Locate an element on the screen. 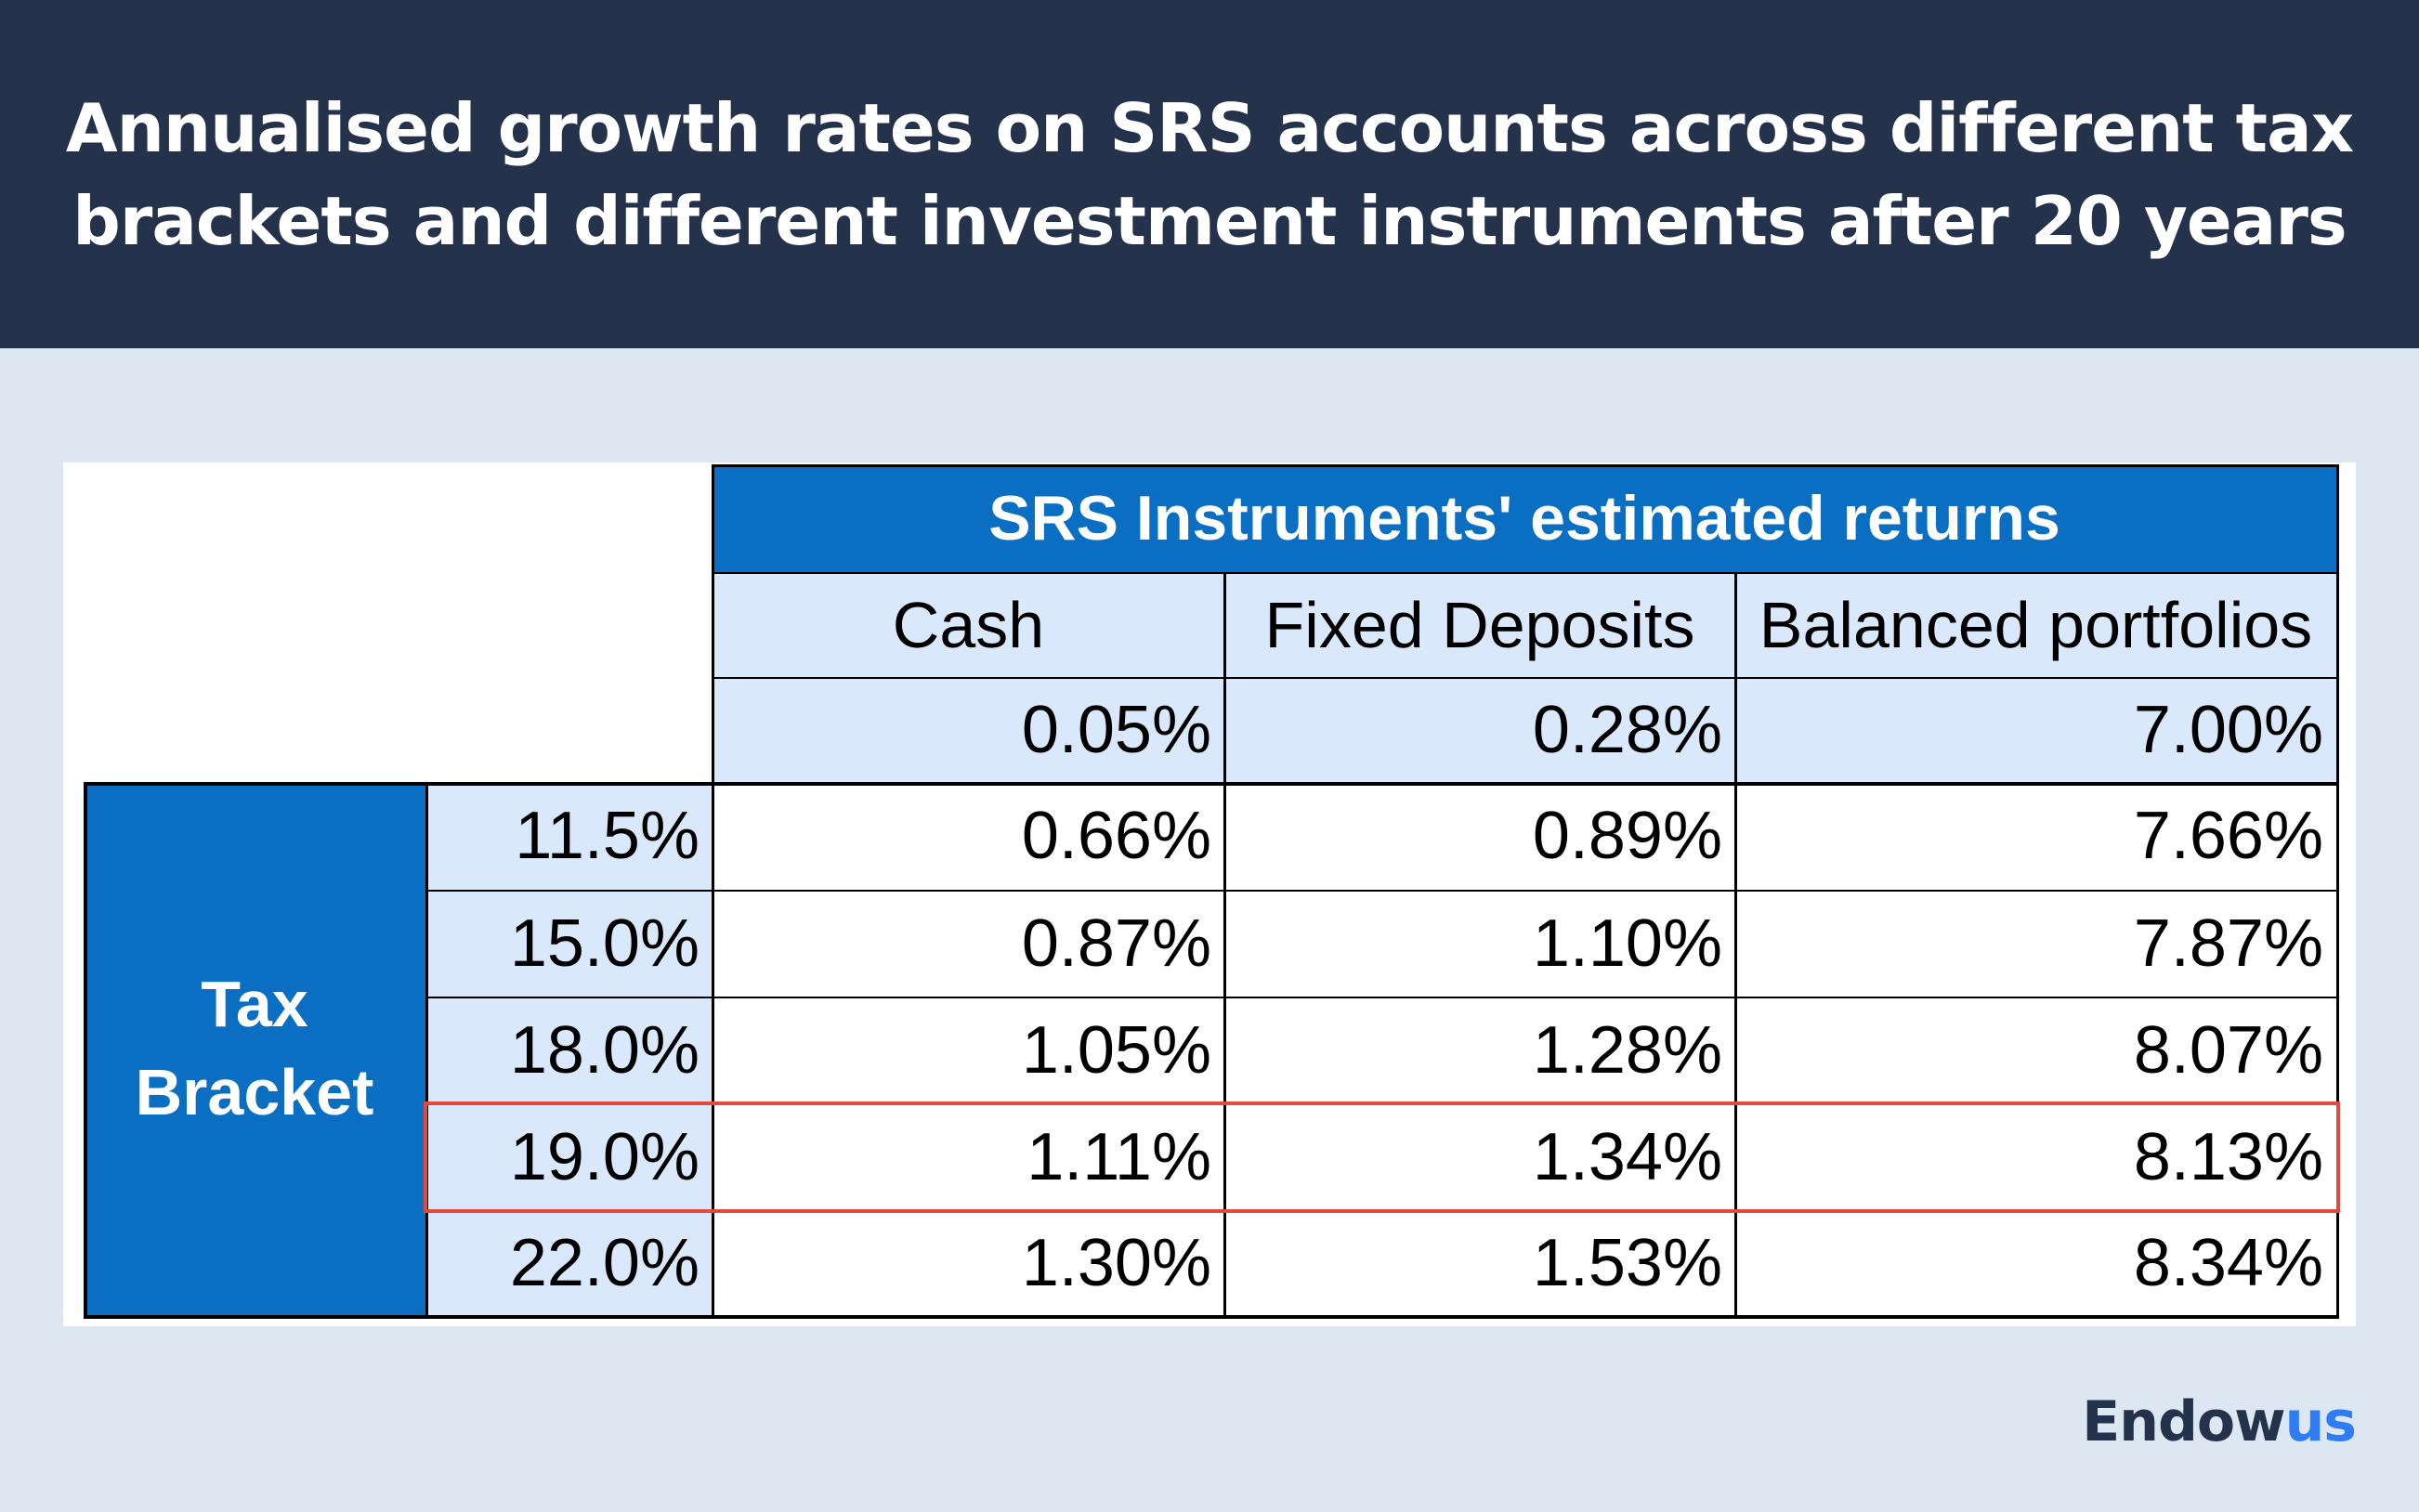 The width and height of the screenshot is (2419, 1512). return-cell: 8.13% is located at coordinates (2036, 1157).